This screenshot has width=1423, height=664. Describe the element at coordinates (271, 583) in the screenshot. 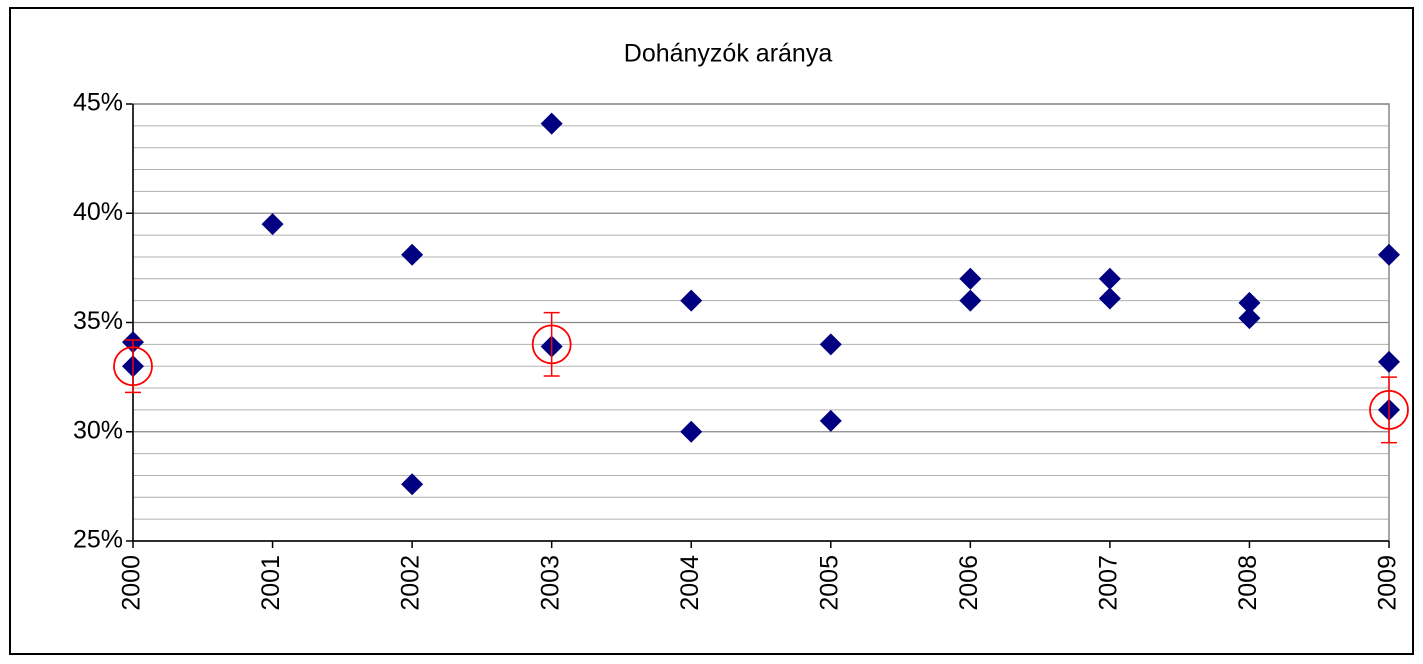

I see `x-tick-label: 2001` at that location.